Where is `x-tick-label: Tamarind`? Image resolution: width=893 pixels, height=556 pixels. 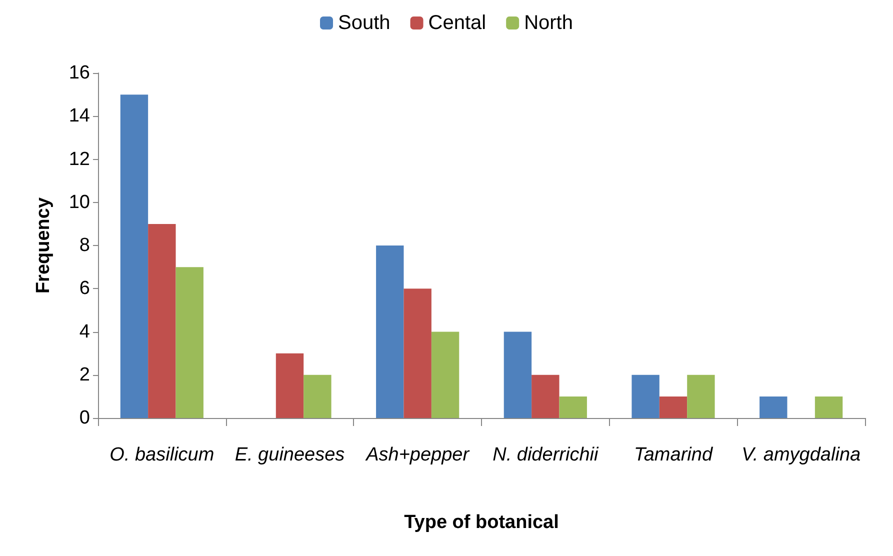 x-tick-label: Tamarind is located at coordinates (674, 455).